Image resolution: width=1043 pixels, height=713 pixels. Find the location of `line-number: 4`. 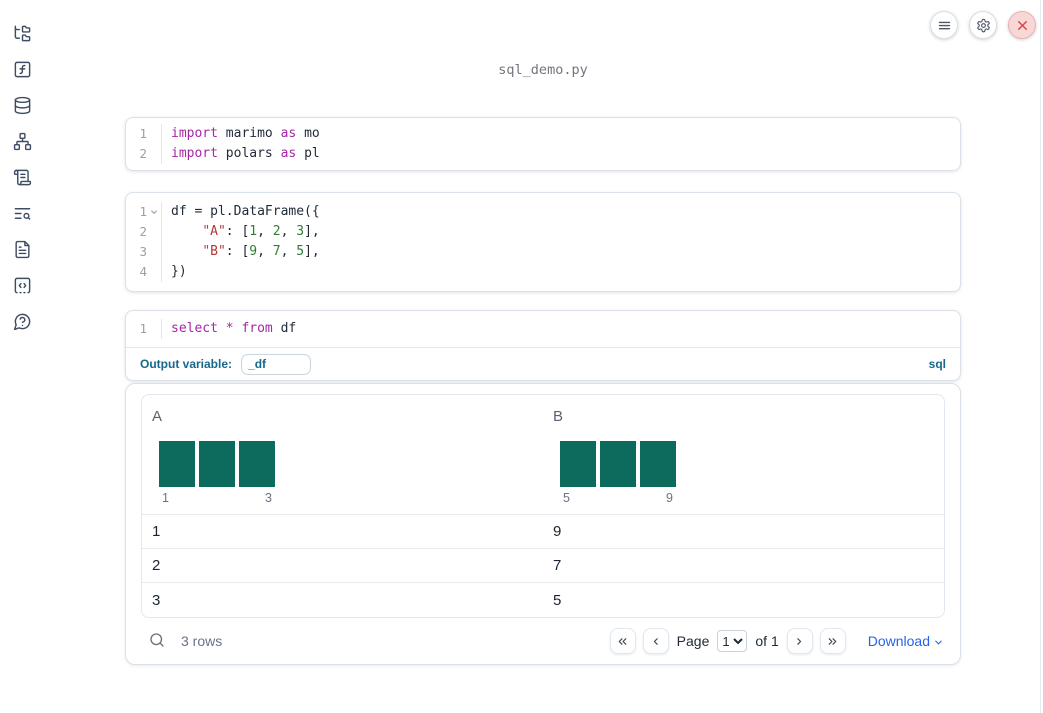

line-number: 4 is located at coordinates (143, 271).